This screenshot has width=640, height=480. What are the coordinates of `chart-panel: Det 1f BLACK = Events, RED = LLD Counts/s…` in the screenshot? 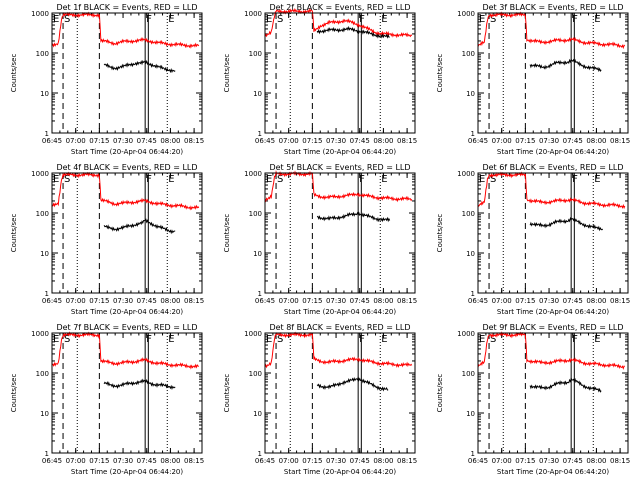 It's located at (107, 79).